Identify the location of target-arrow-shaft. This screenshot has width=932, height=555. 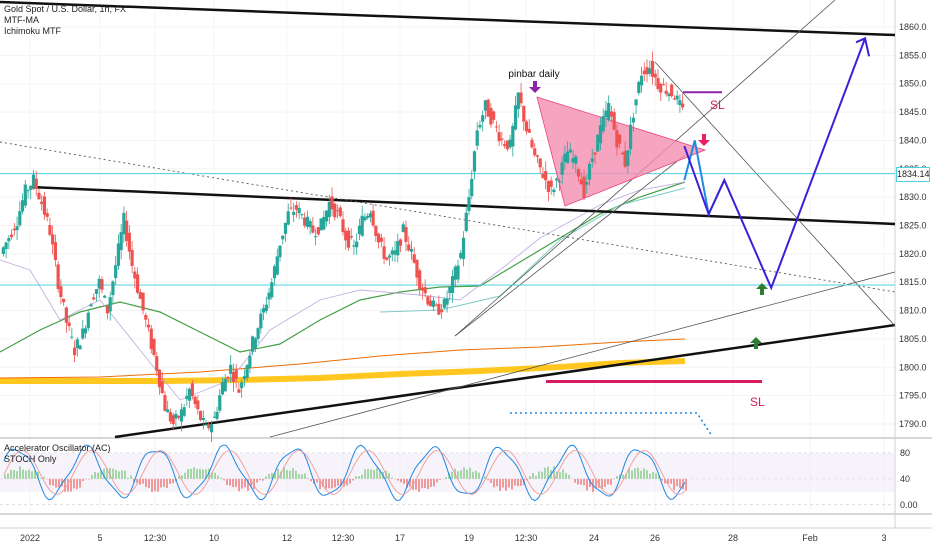
(762, 292).